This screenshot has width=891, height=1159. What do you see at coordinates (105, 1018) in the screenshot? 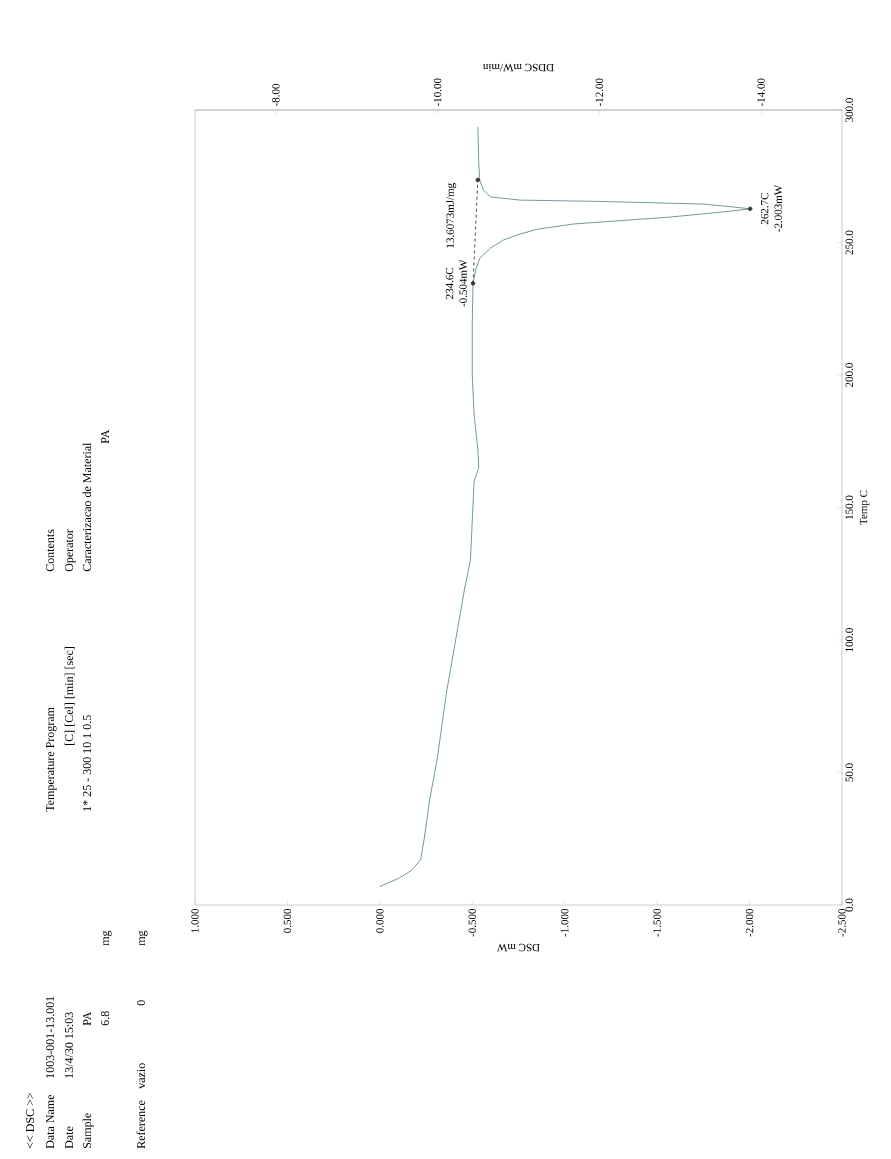
I see `text: 6.8` at bounding box center [105, 1018].